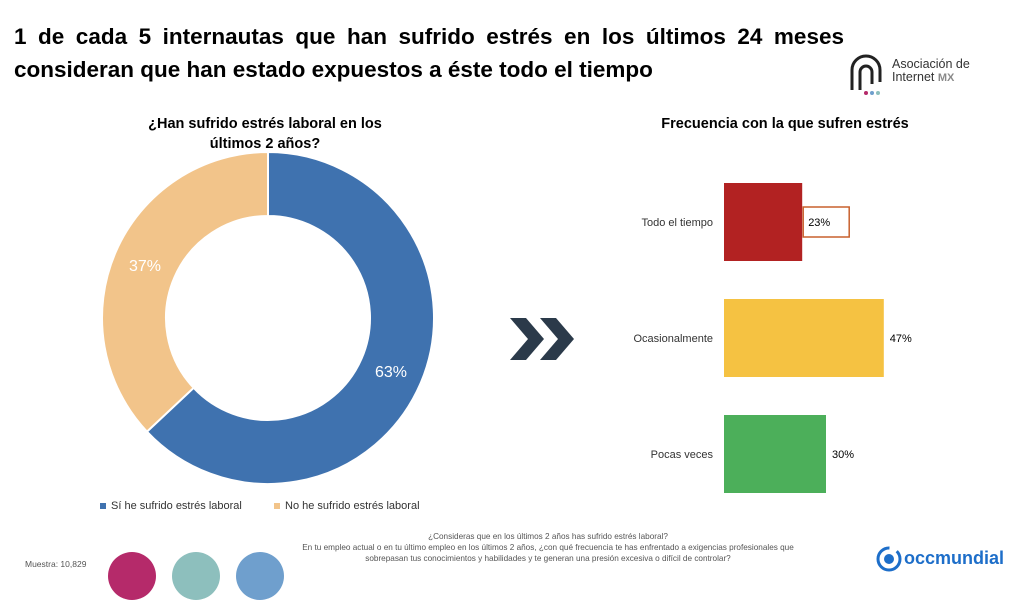  I want to click on decorative-circle-blue, so click(260, 576).